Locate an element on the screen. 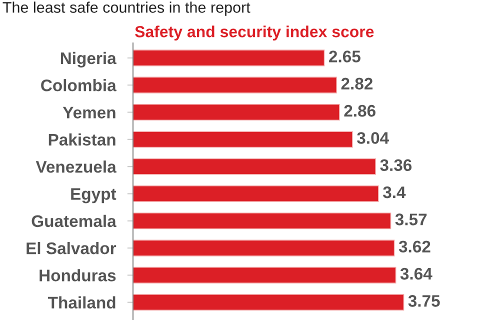 This screenshot has height=320, width=480. y-tick-label: Nigeria is located at coordinates (88, 60).